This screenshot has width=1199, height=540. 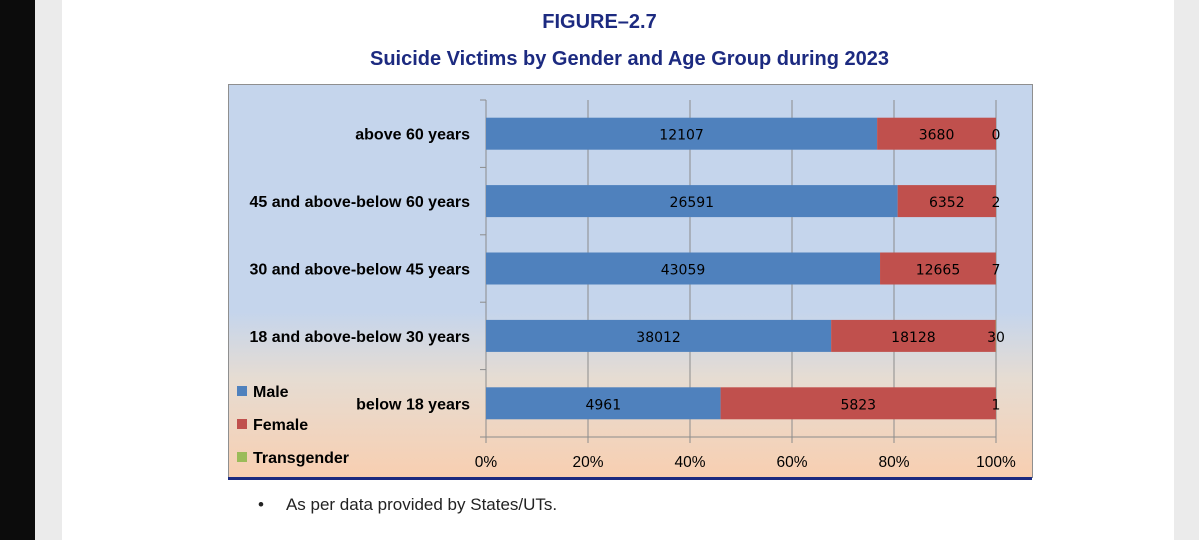 I want to click on category-label: 30 and above-below 45 years, so click(x=359, y=270).